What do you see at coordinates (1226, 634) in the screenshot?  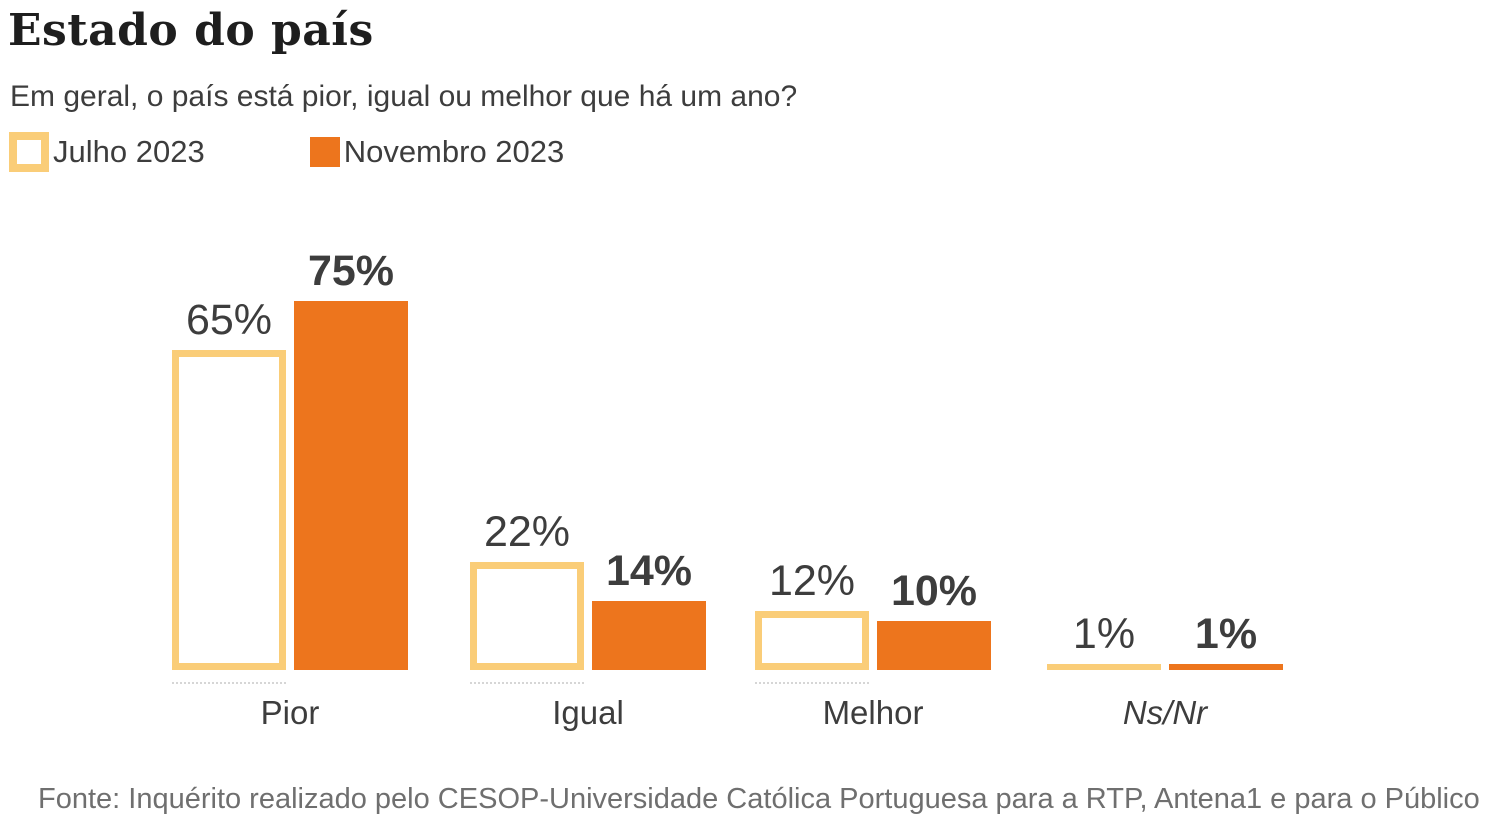 I see `value-label-novembro-2023-ns-nr: 1%` at bounding box center [1226, 634].